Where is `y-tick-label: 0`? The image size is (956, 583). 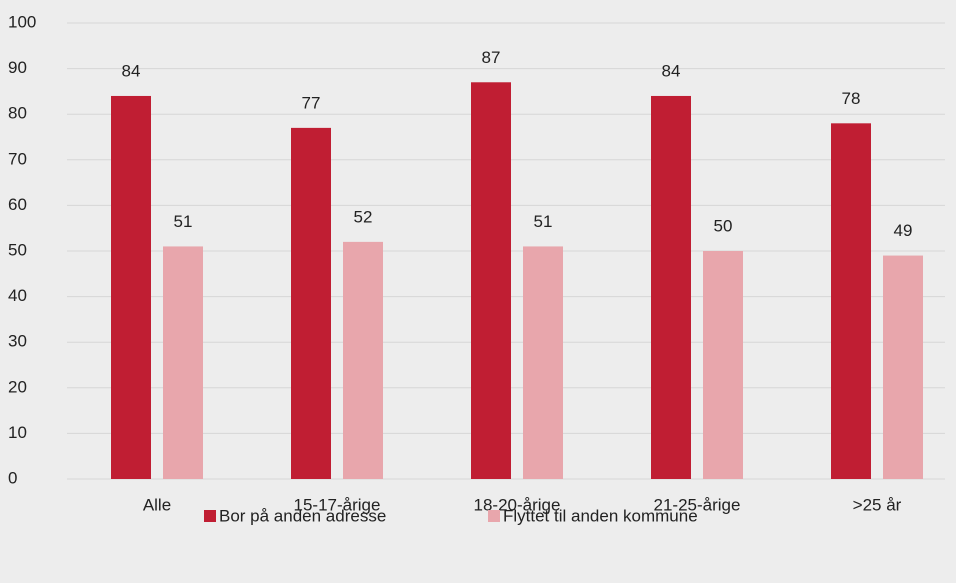
y-tick-label: 0 is located at coordinates (12, 477).